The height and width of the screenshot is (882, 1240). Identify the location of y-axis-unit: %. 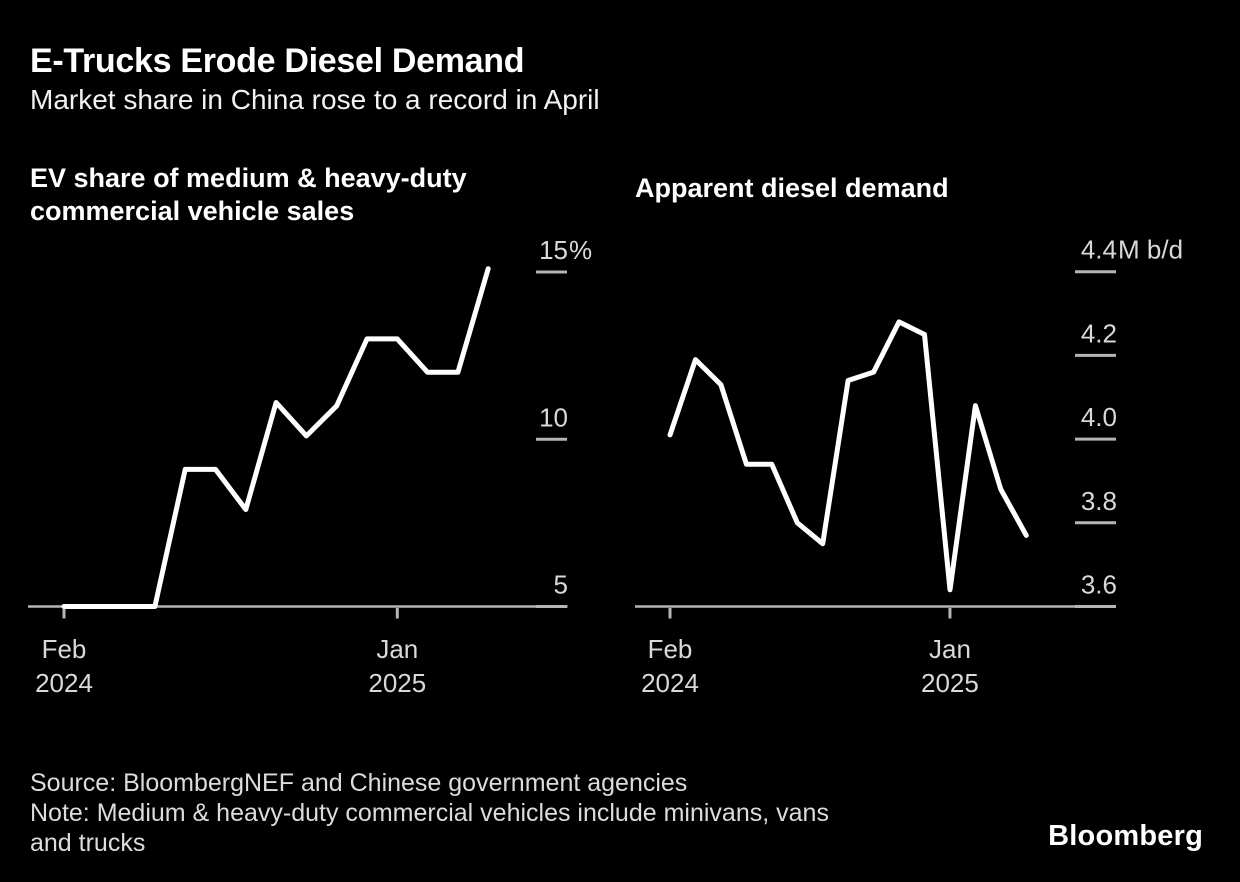
(580, 250).